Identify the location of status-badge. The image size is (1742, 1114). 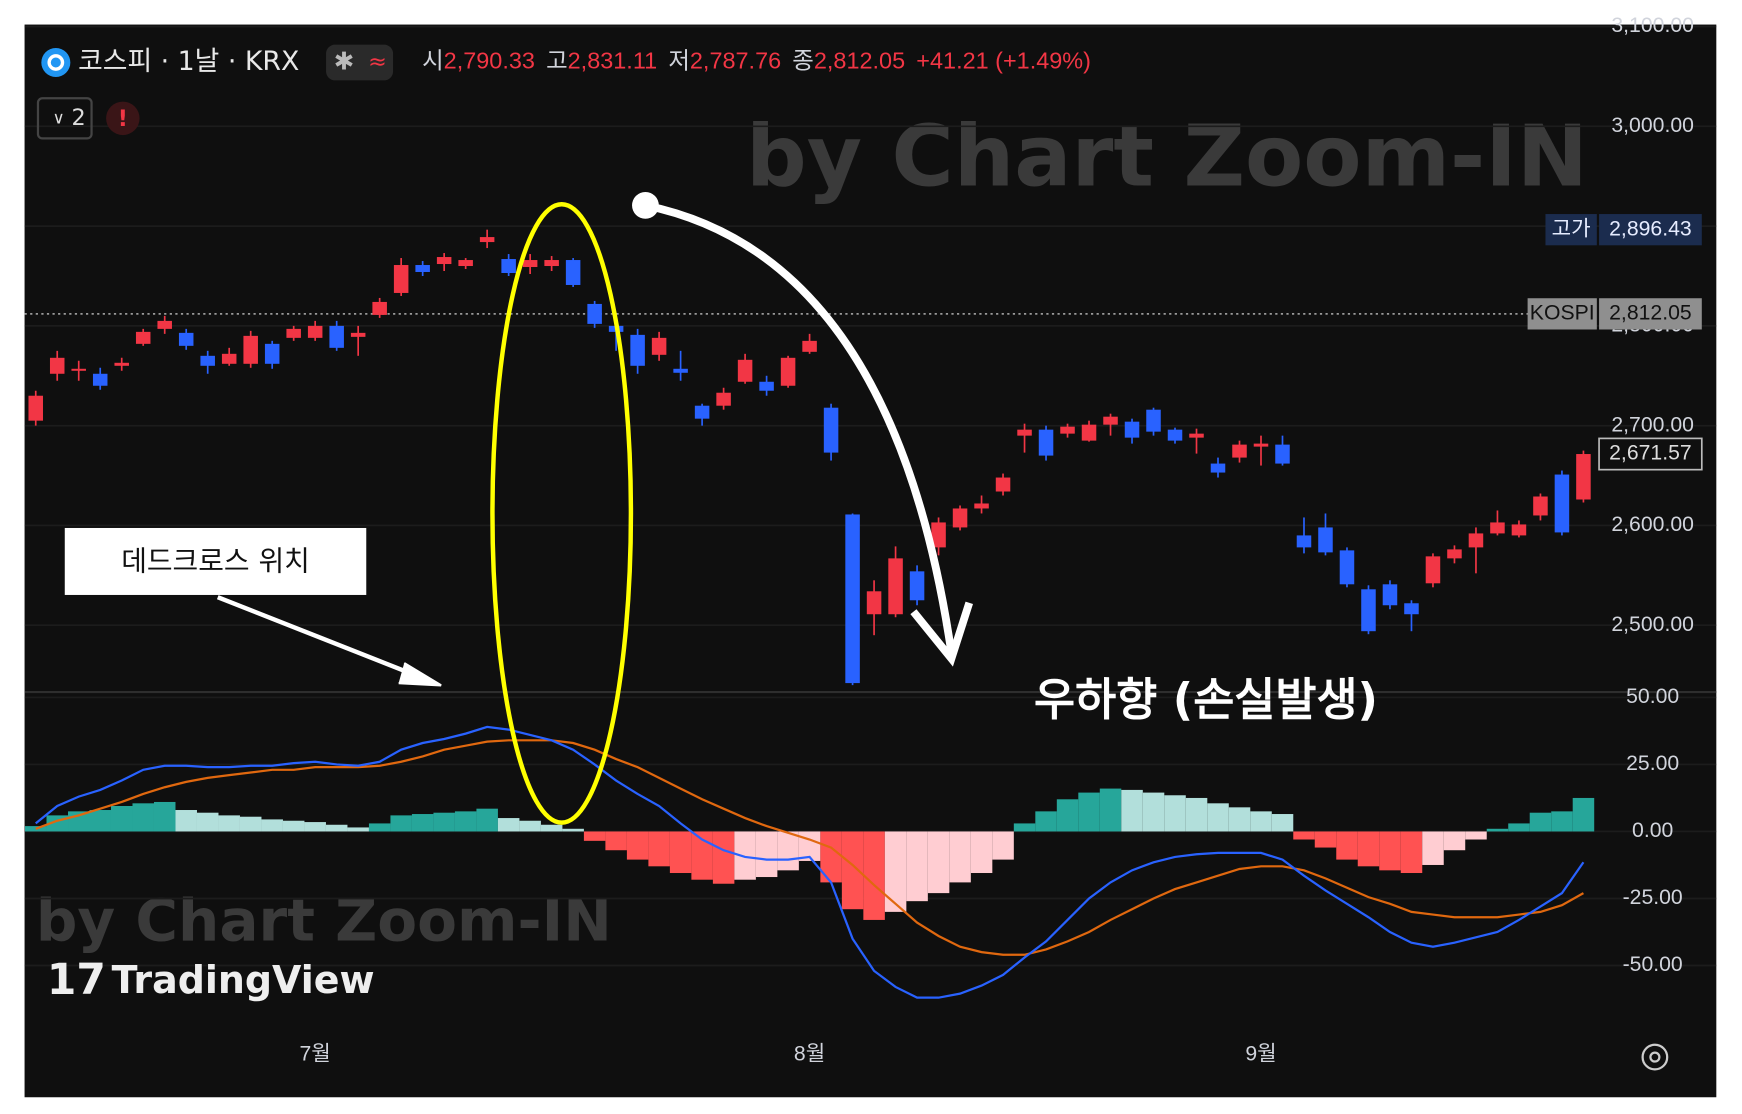
(360, 62).